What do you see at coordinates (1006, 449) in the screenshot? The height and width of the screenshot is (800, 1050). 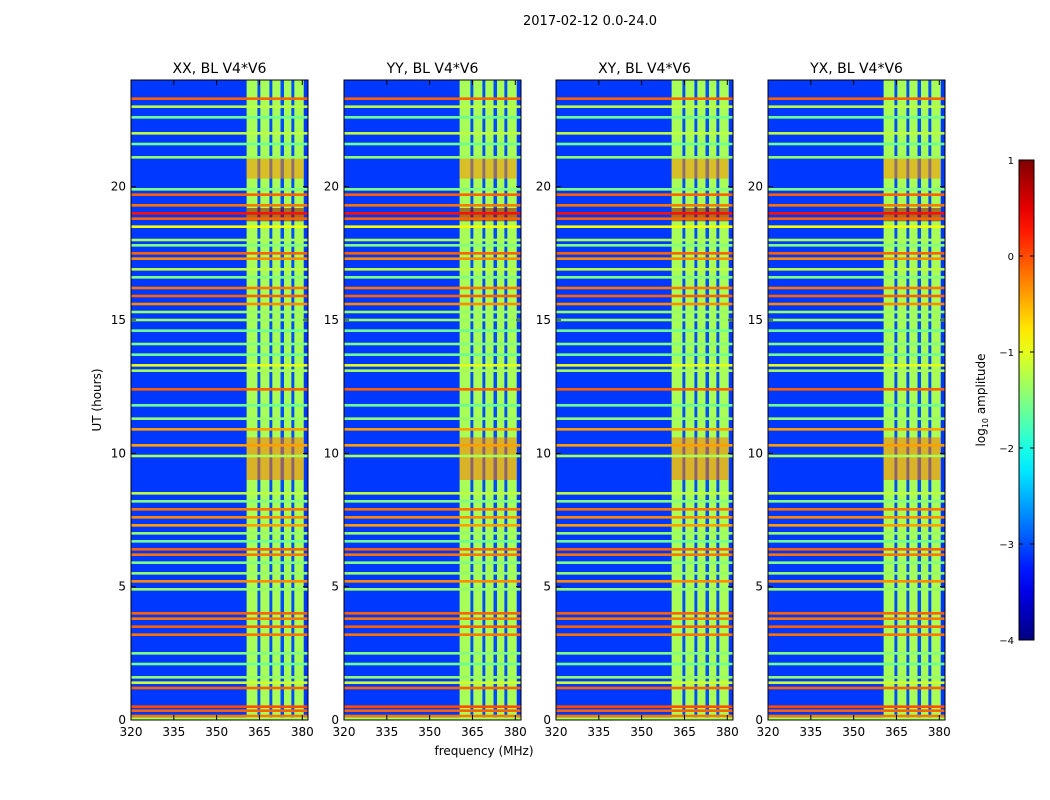 I see `colorbar-tick-label: −2` at bounding box center [1006, 449].